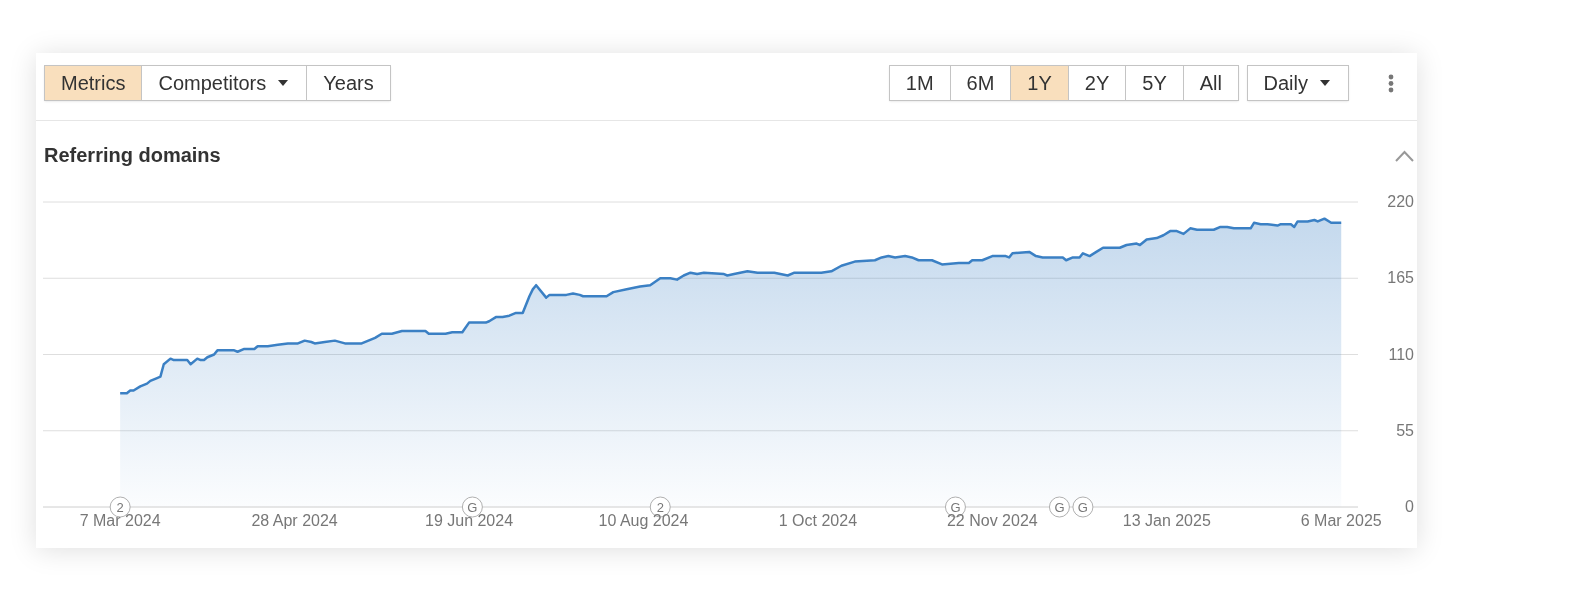  What do you see at coordinates (1401, 354) in the screenshot?
I see `y-tick-label: 110` at bounding box center [1401, 354].